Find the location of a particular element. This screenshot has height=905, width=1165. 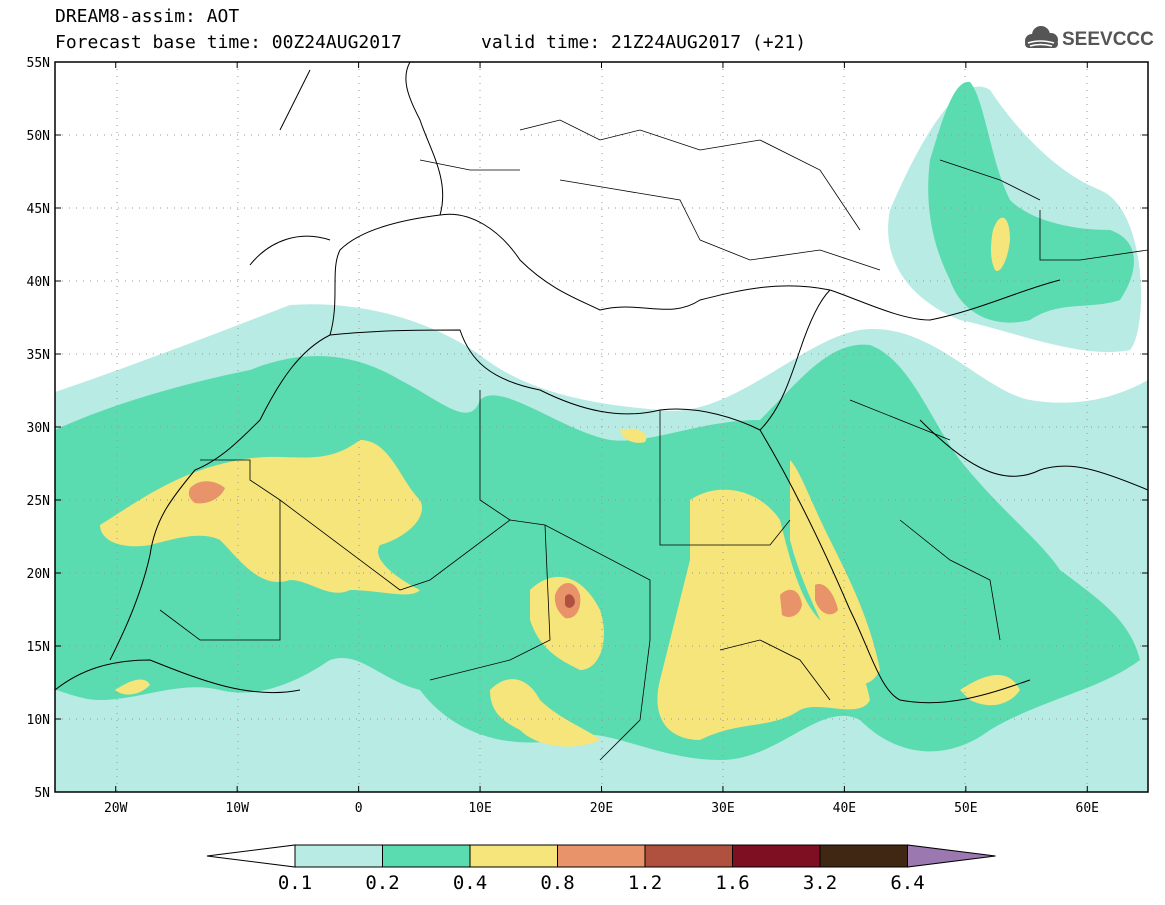

lat-tick-label: 5N is located at coordinates (42, 793).